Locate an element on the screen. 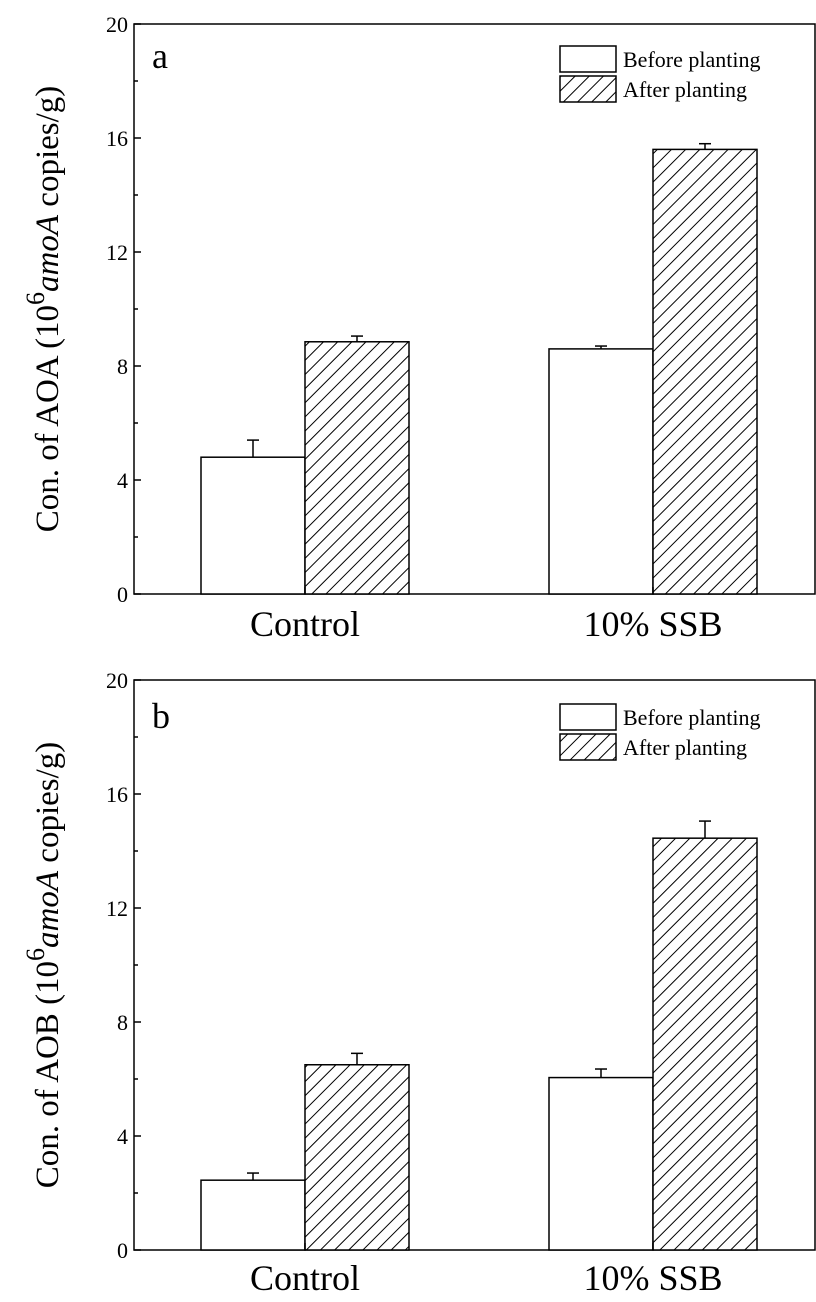  y-axis-label-prefix: Con. of AOA (10 is located at coordinates (48, 418).